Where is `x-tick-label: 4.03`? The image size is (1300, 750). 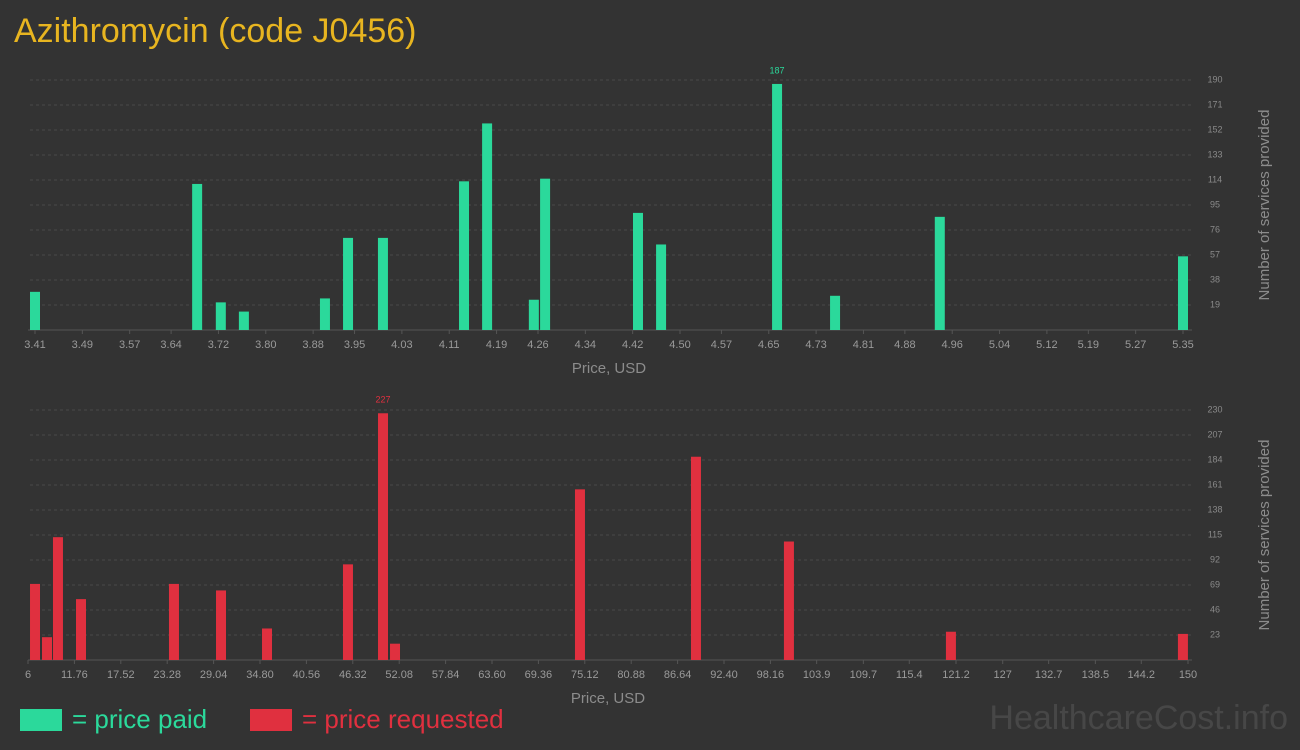 x-tick-label: 4.03 is located at coordinates (401, 345).